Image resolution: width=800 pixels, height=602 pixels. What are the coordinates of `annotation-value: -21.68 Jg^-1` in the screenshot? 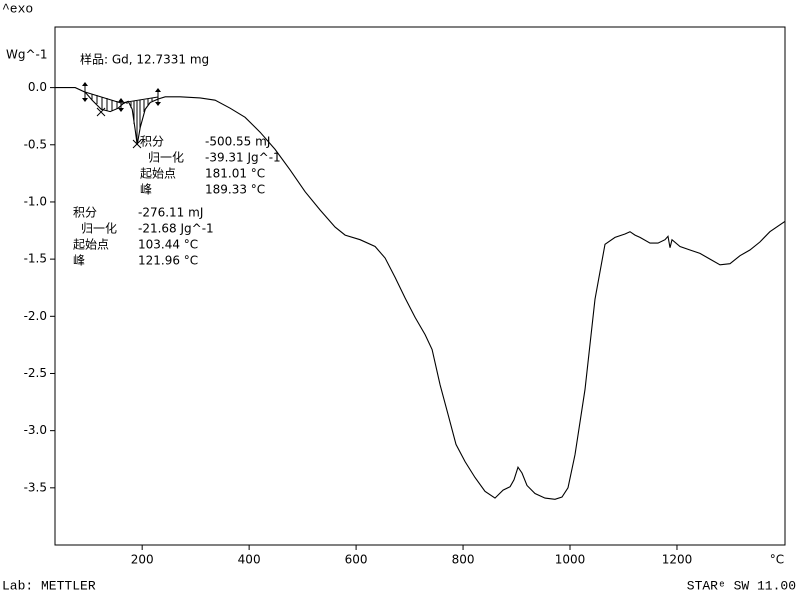 It's located at (176, 229).